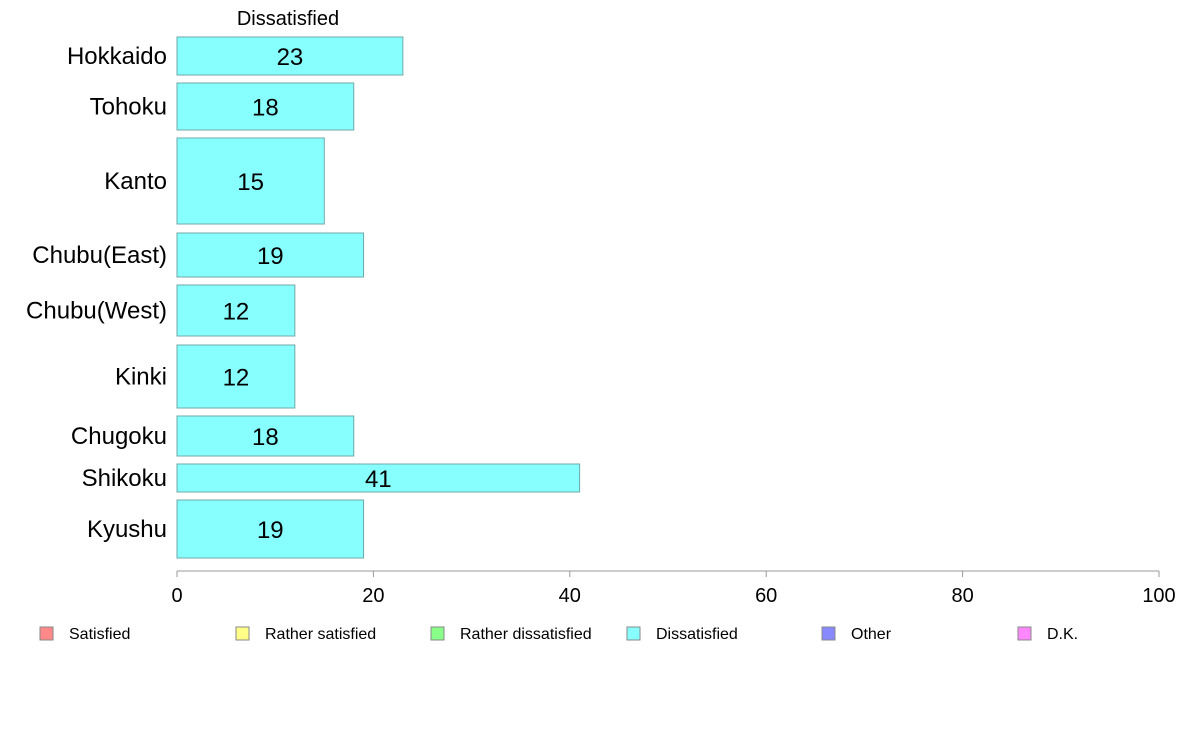 The image size is (1188, 736). I want to click on bar-tohoku, so click(265, 106).